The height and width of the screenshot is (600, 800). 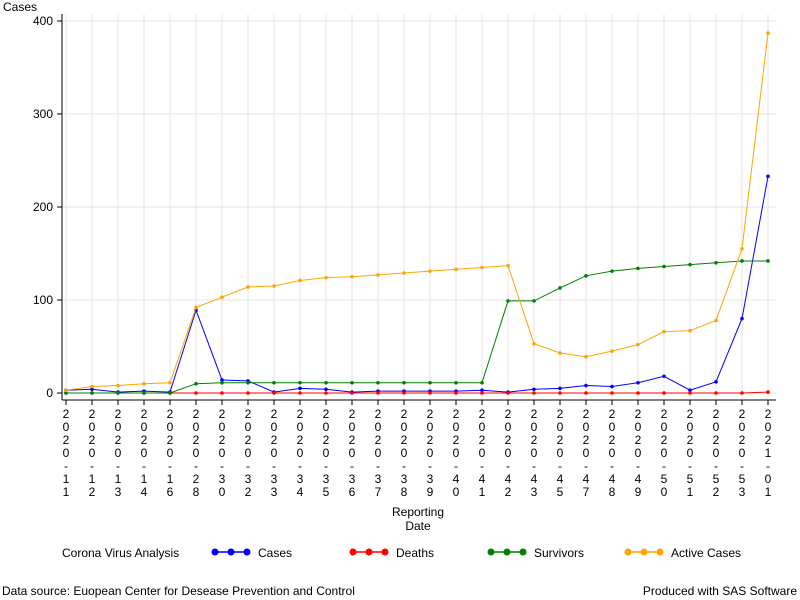 I want to click on y-tick-label: 0, so click(x=49, y=393).